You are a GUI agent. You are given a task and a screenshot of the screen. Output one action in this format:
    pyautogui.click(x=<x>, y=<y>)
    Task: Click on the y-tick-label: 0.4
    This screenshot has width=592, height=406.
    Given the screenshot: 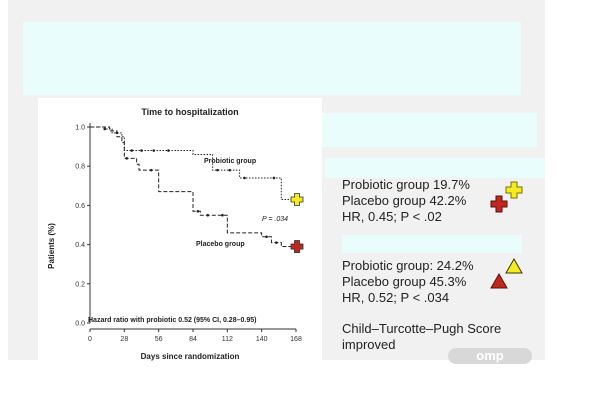 What is the action you would take?
    pyautogui.click(x=80, y=245)
    